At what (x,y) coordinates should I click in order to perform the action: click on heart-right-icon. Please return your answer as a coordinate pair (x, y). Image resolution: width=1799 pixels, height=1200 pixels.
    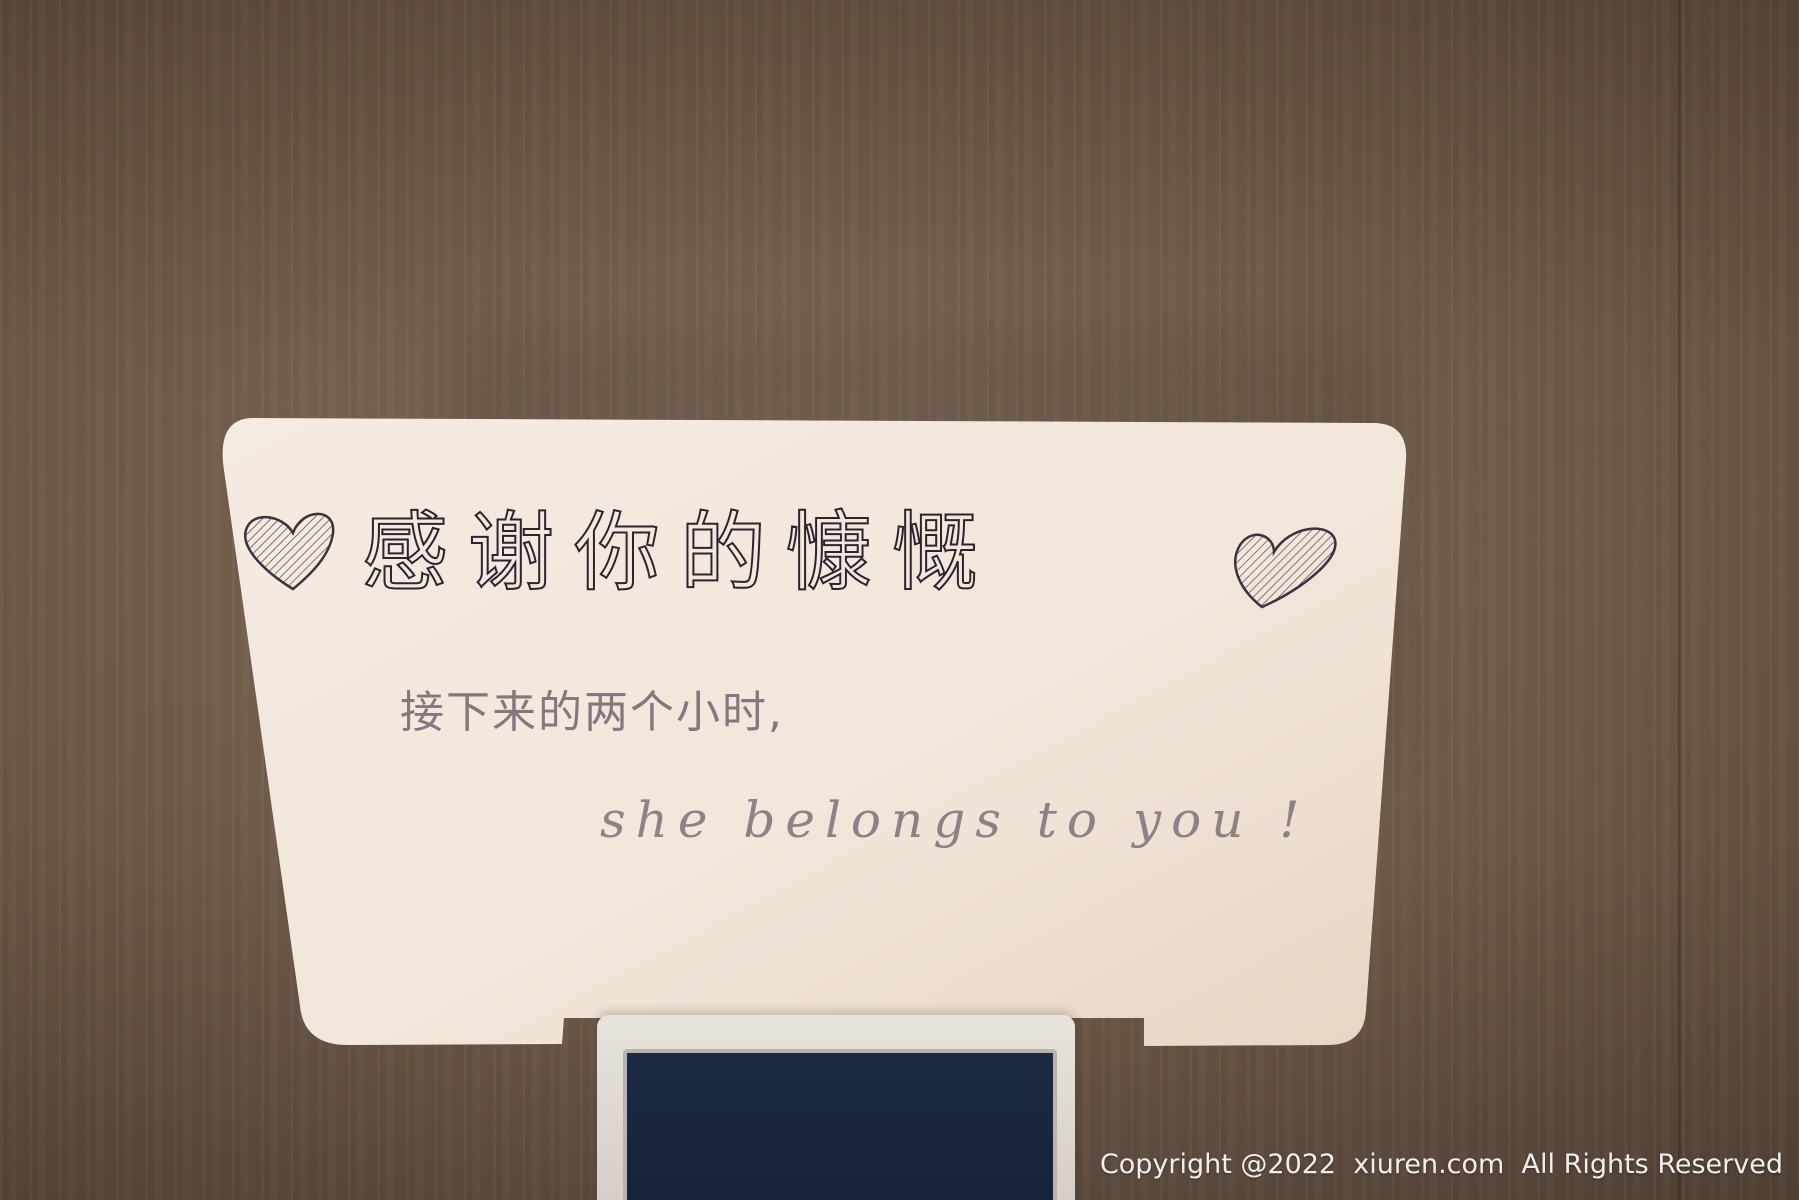
    Looking at the image, I should click on (1285, 568).